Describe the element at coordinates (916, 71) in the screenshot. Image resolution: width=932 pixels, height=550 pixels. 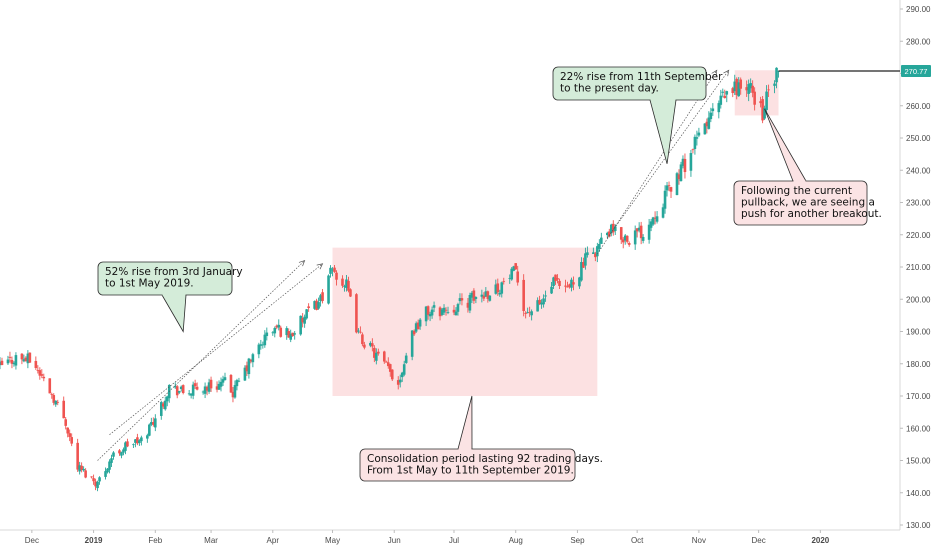
I see `last-price-label: 270.77` at that location.